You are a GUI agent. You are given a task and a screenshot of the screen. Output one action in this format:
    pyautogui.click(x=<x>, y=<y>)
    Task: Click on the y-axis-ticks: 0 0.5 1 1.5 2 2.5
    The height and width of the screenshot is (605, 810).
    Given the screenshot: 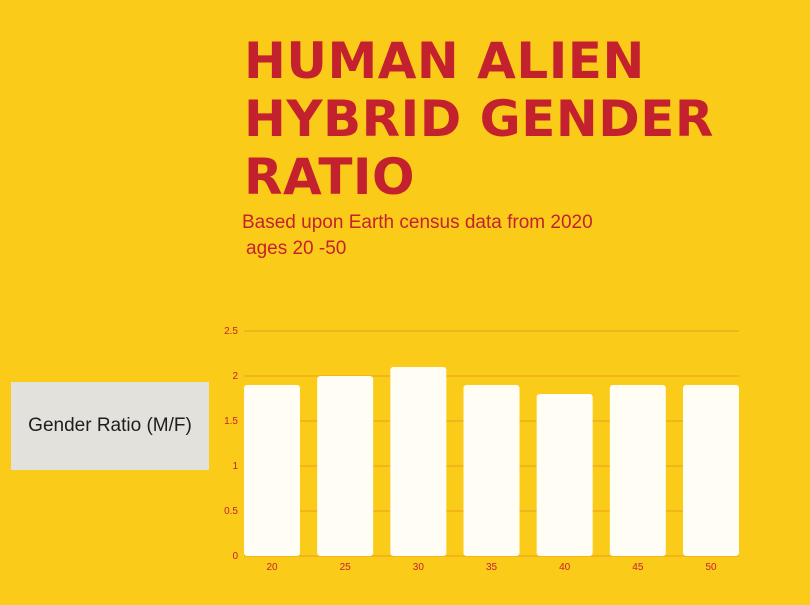 What is the action you would take?
    pyautogui.click(x=231, y=444)
    